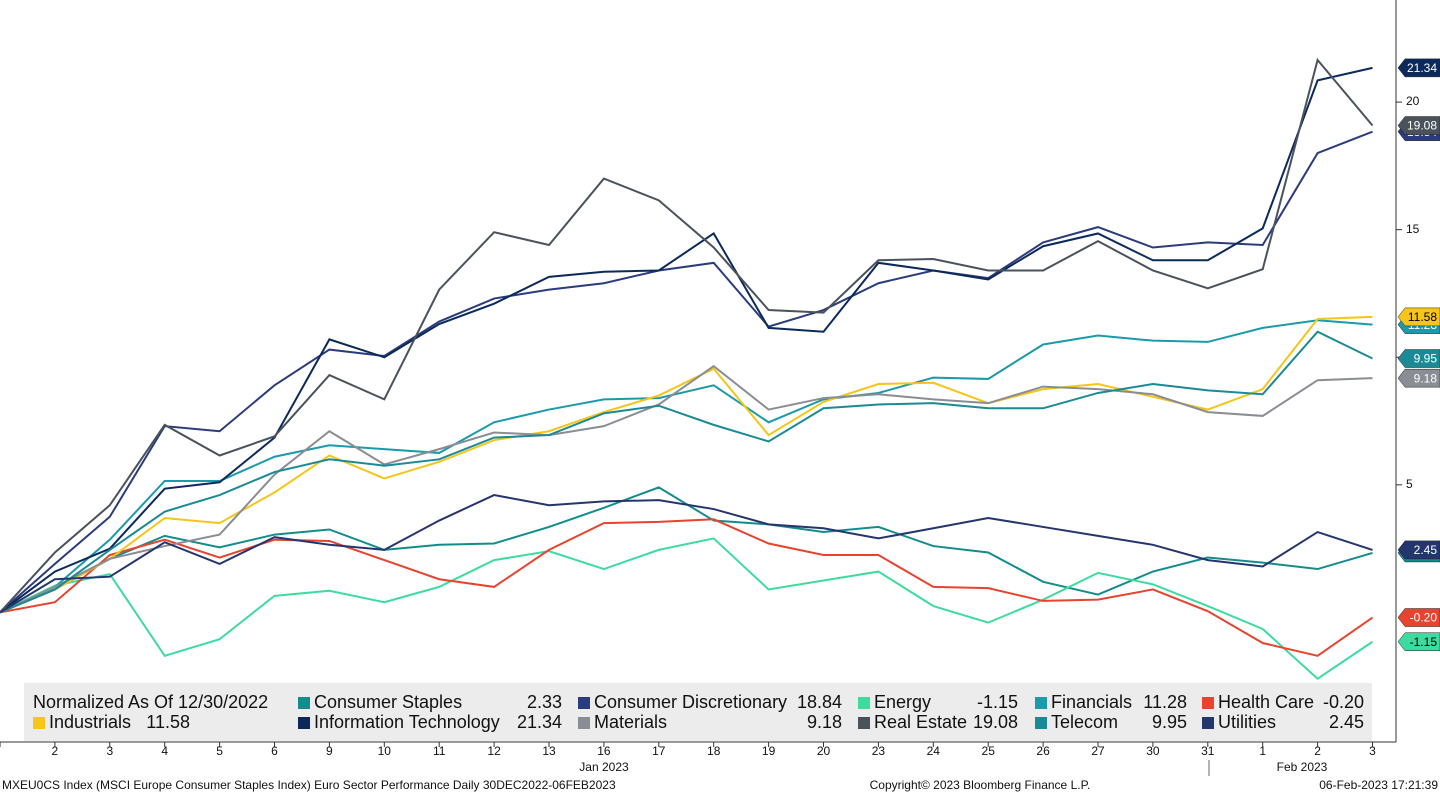  What do you see at coordinates (494, 751) in the screenshot?
I see `x-tick-label: 12` at bounding box center [494, 751].